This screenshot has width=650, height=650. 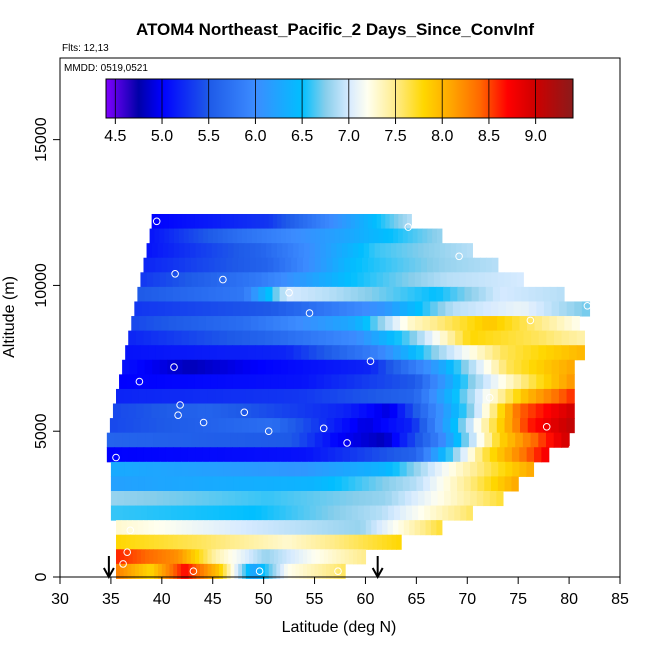 What do you see at coordinates (309, 313) in the screenshot?
I see `sample-point` at bounding box center [309, 313].